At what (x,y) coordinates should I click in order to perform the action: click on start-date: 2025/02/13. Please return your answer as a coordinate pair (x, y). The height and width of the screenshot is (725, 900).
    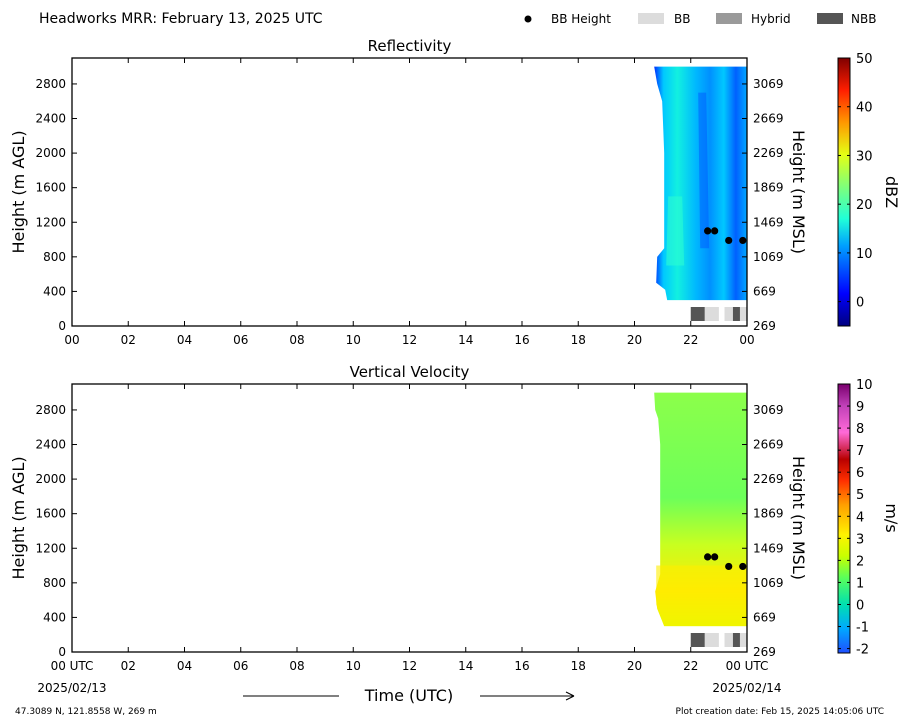
    Looking at the image, I should click on (71, 688).